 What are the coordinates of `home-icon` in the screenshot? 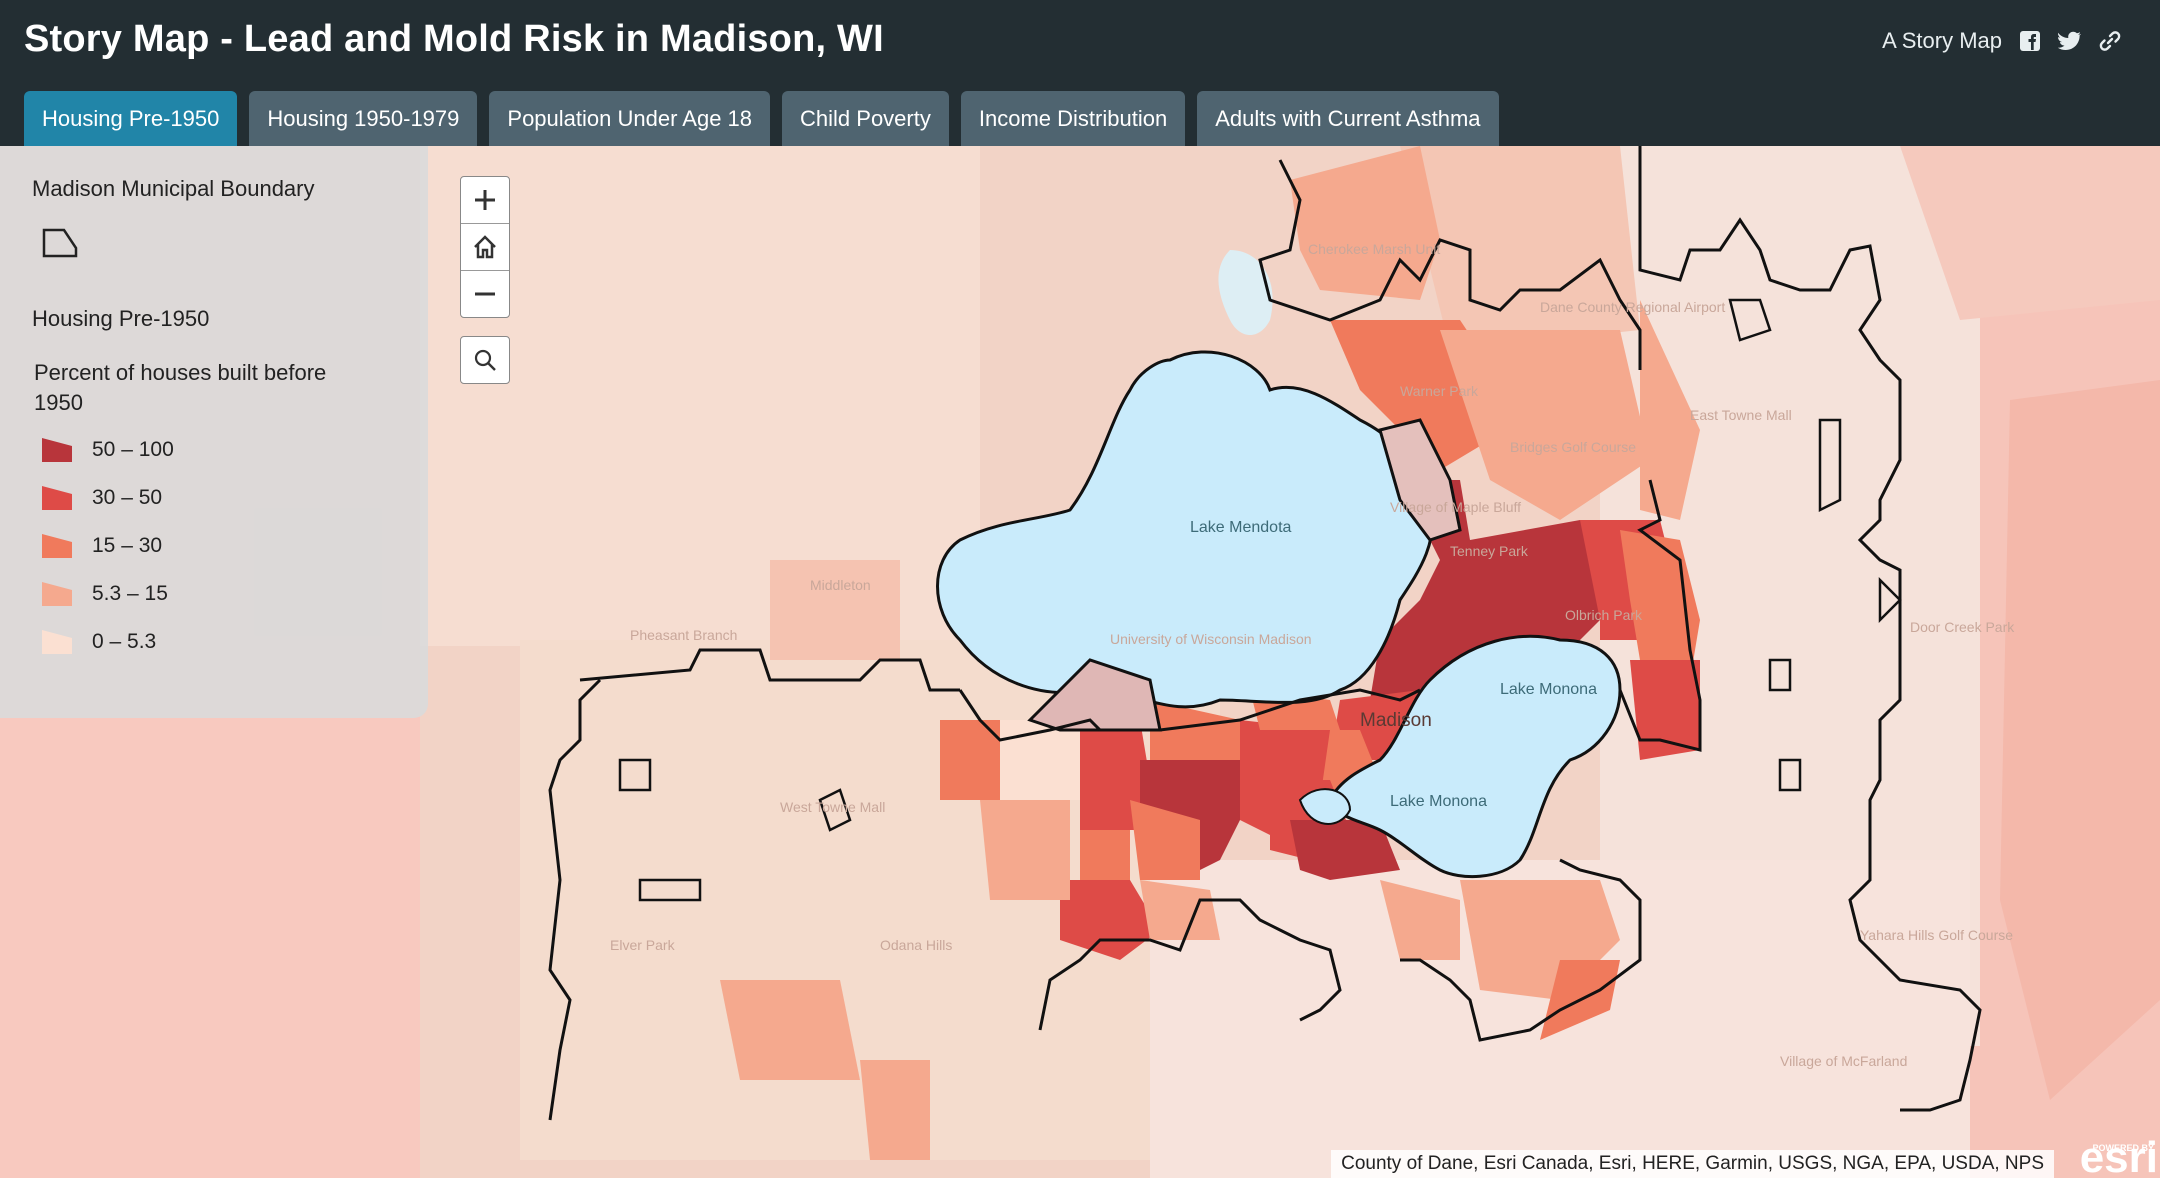 It's located at (485, 247).